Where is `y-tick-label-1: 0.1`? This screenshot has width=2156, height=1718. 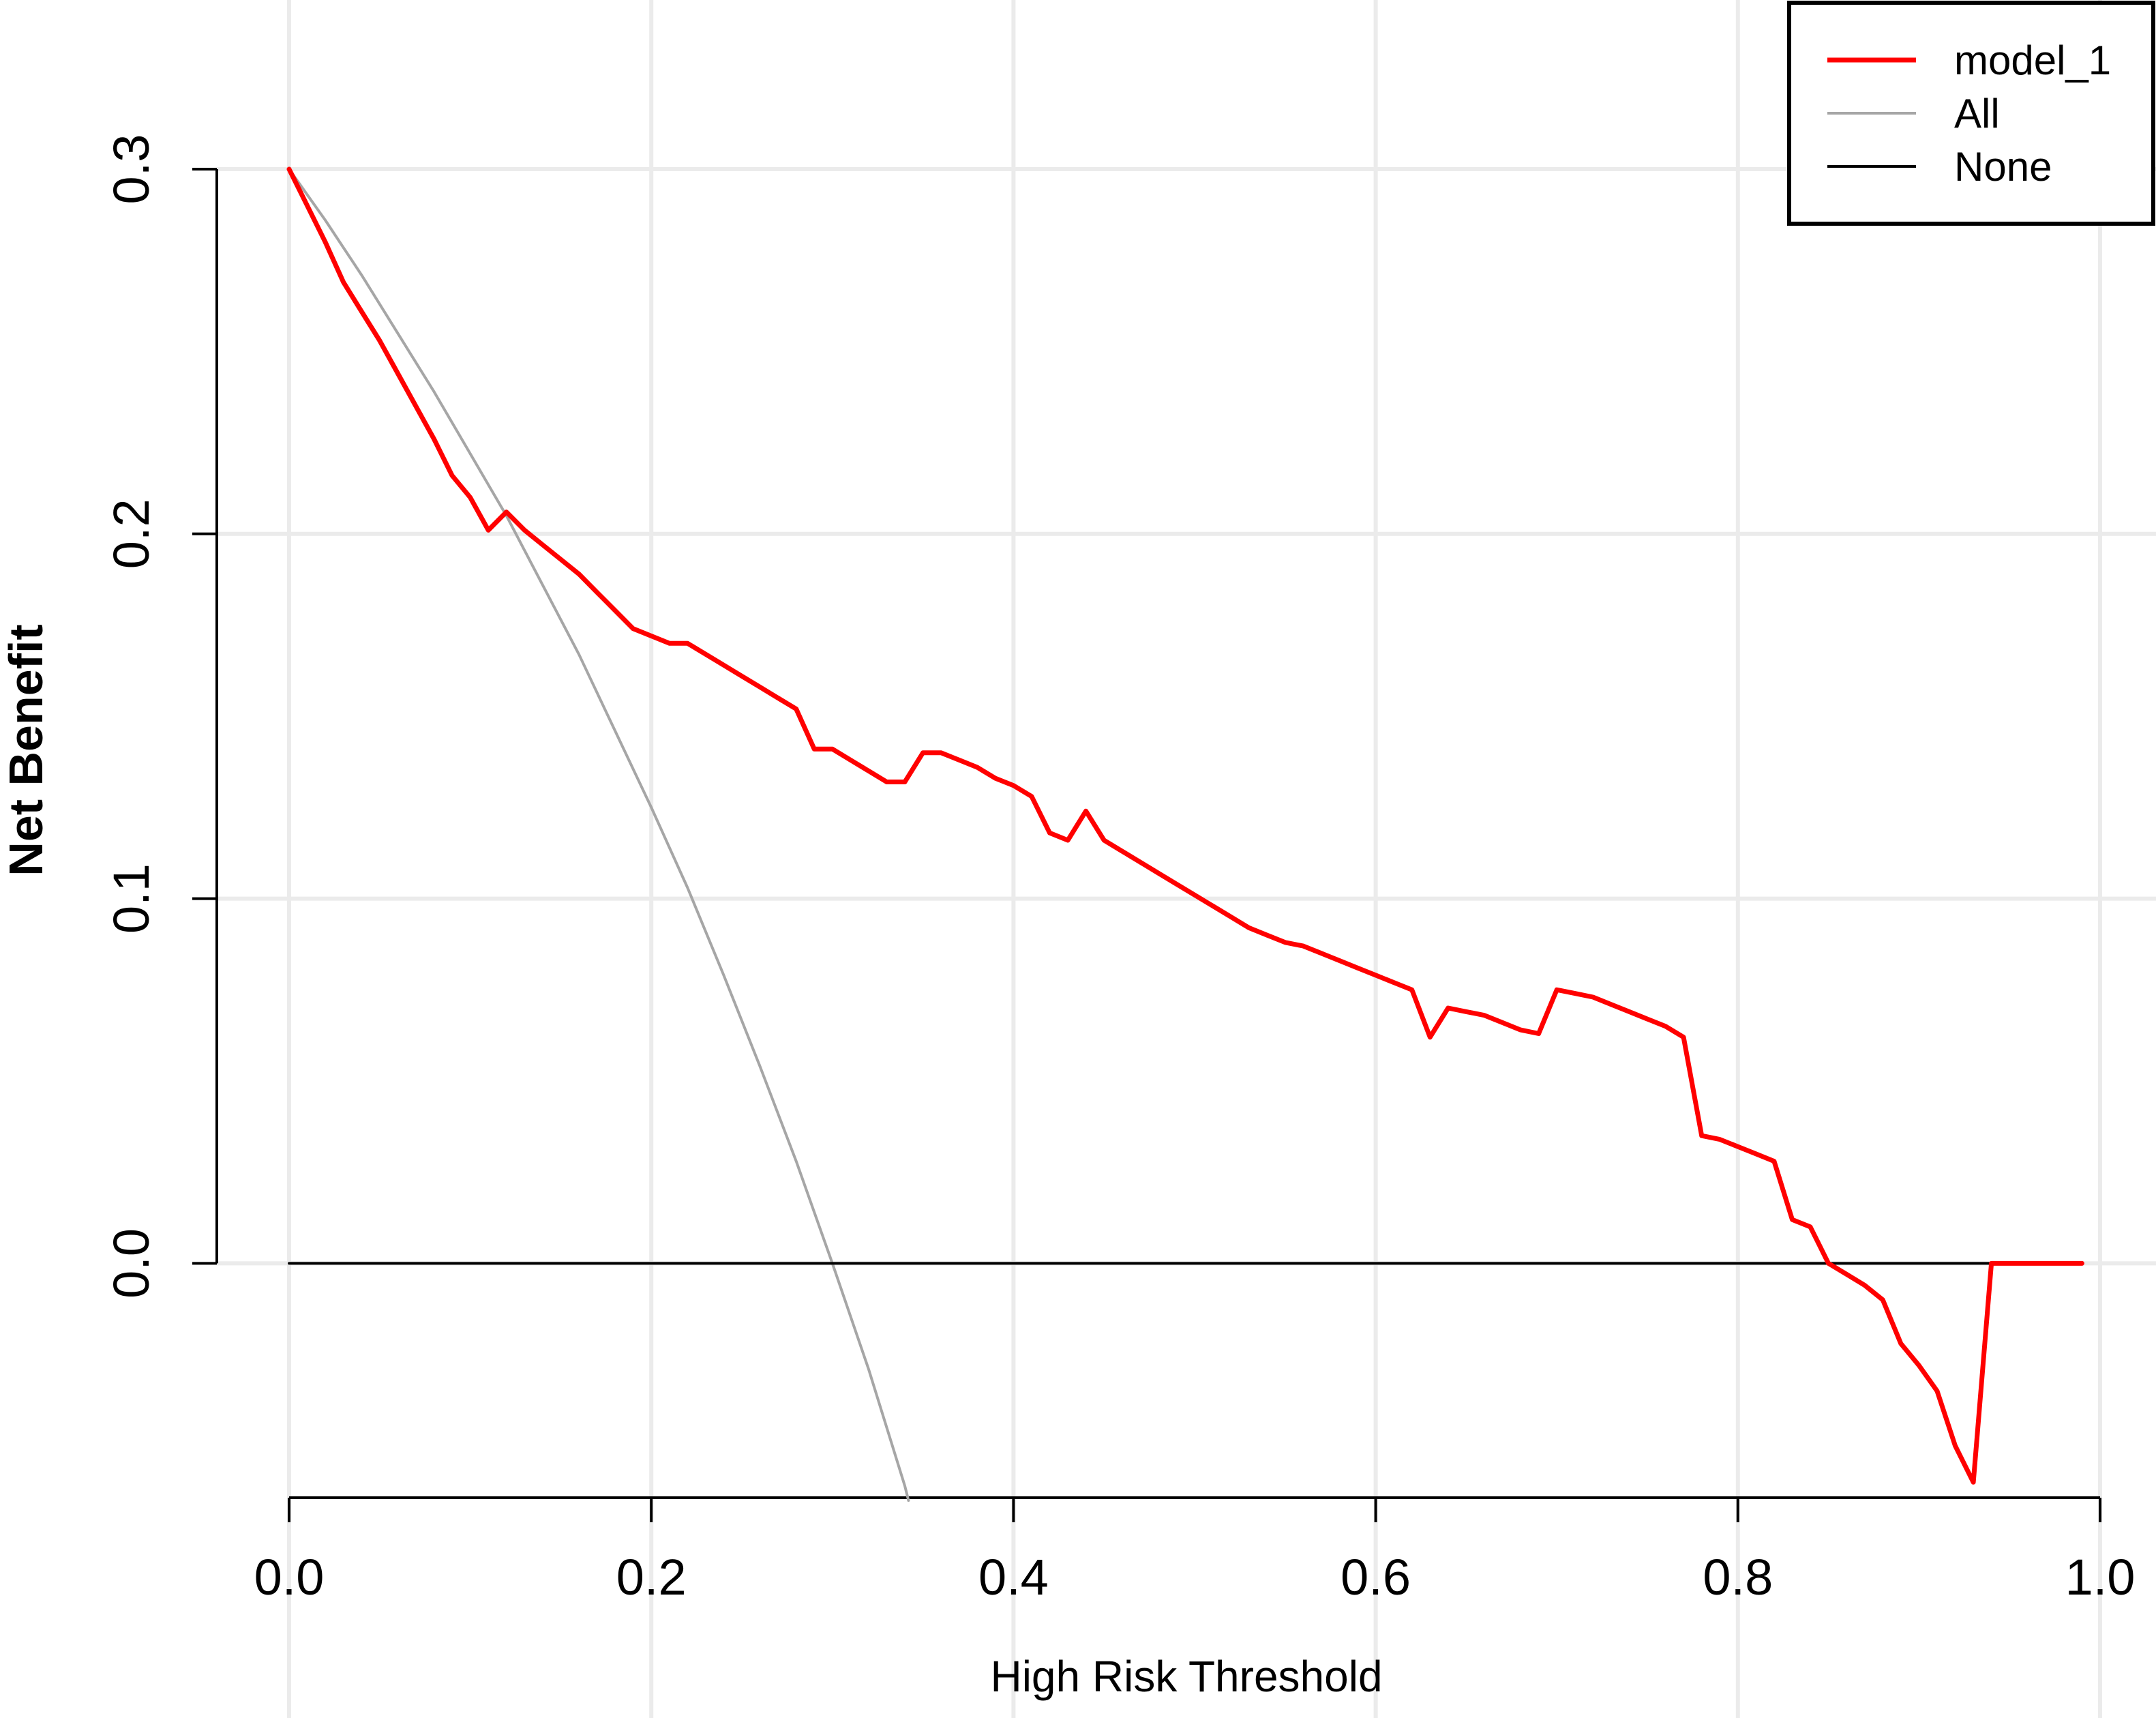
y-tick-label-1: 0.1 is located at coordinates (132, 898).